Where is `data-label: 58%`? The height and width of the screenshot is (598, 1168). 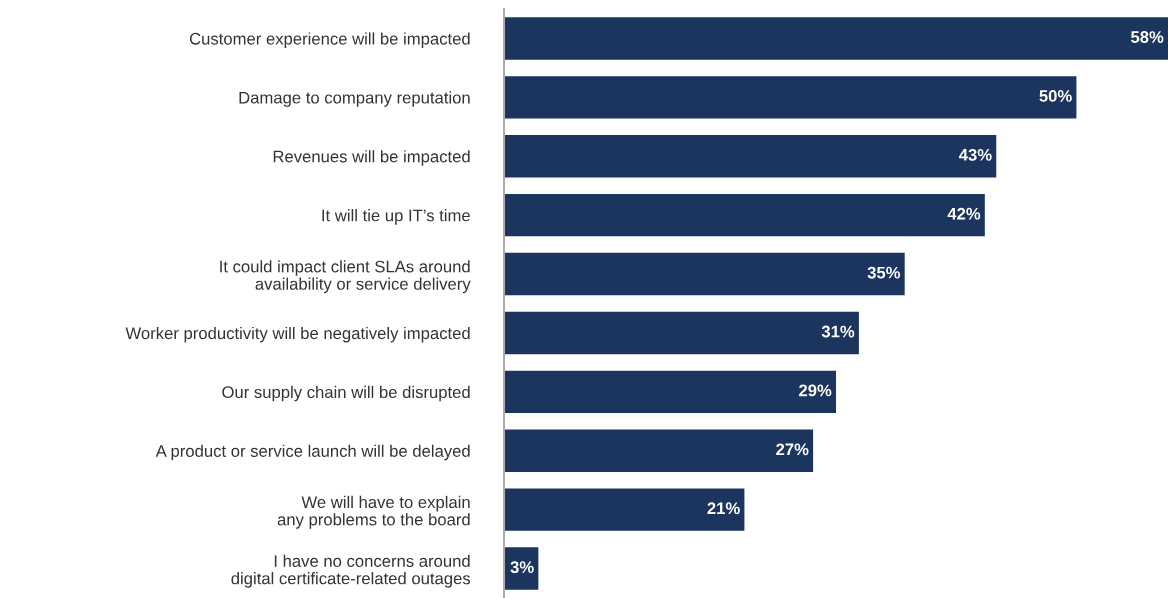
data-label: 58% is located at coordinates (1147, 37).